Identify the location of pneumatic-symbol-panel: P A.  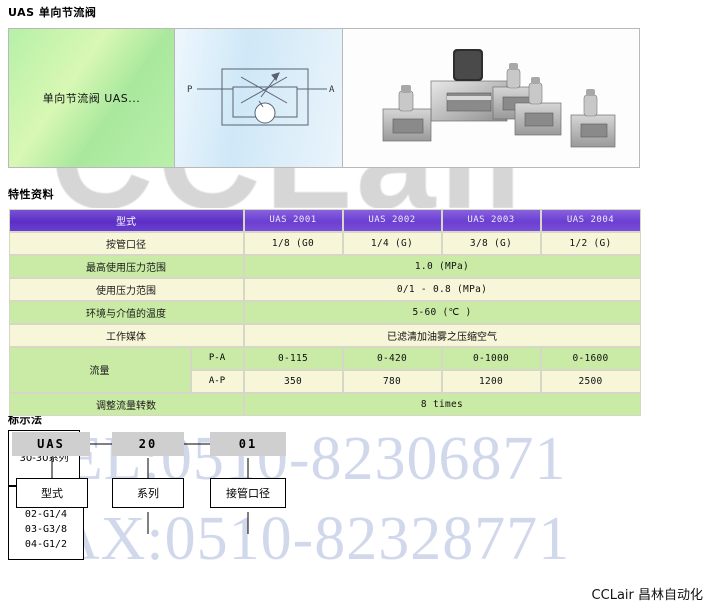
(259, 98).